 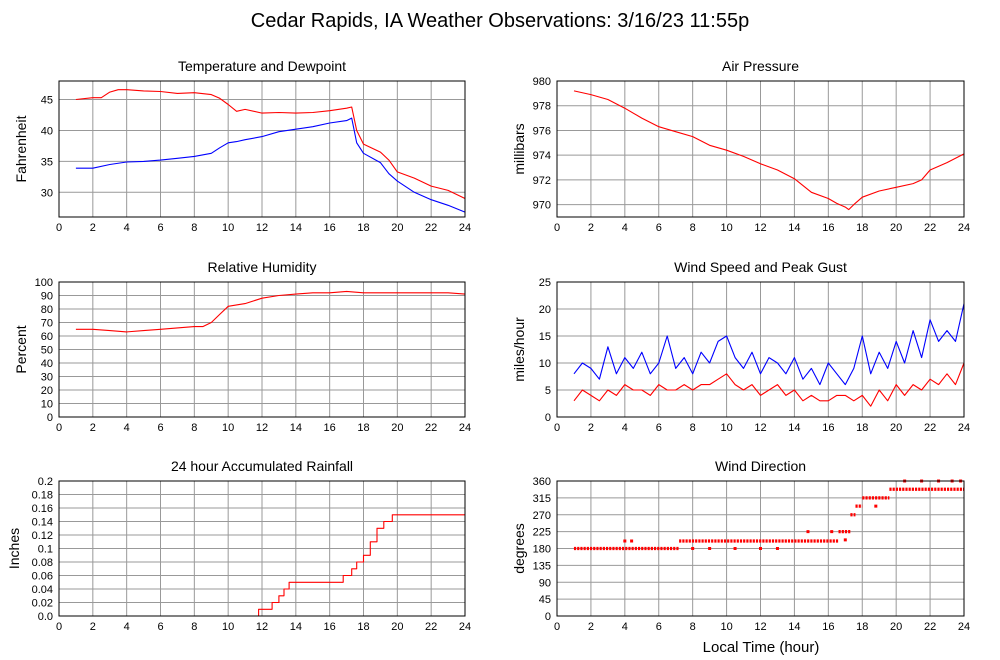 I want to click on wind-series-2-line, so click(x=769, y=384).